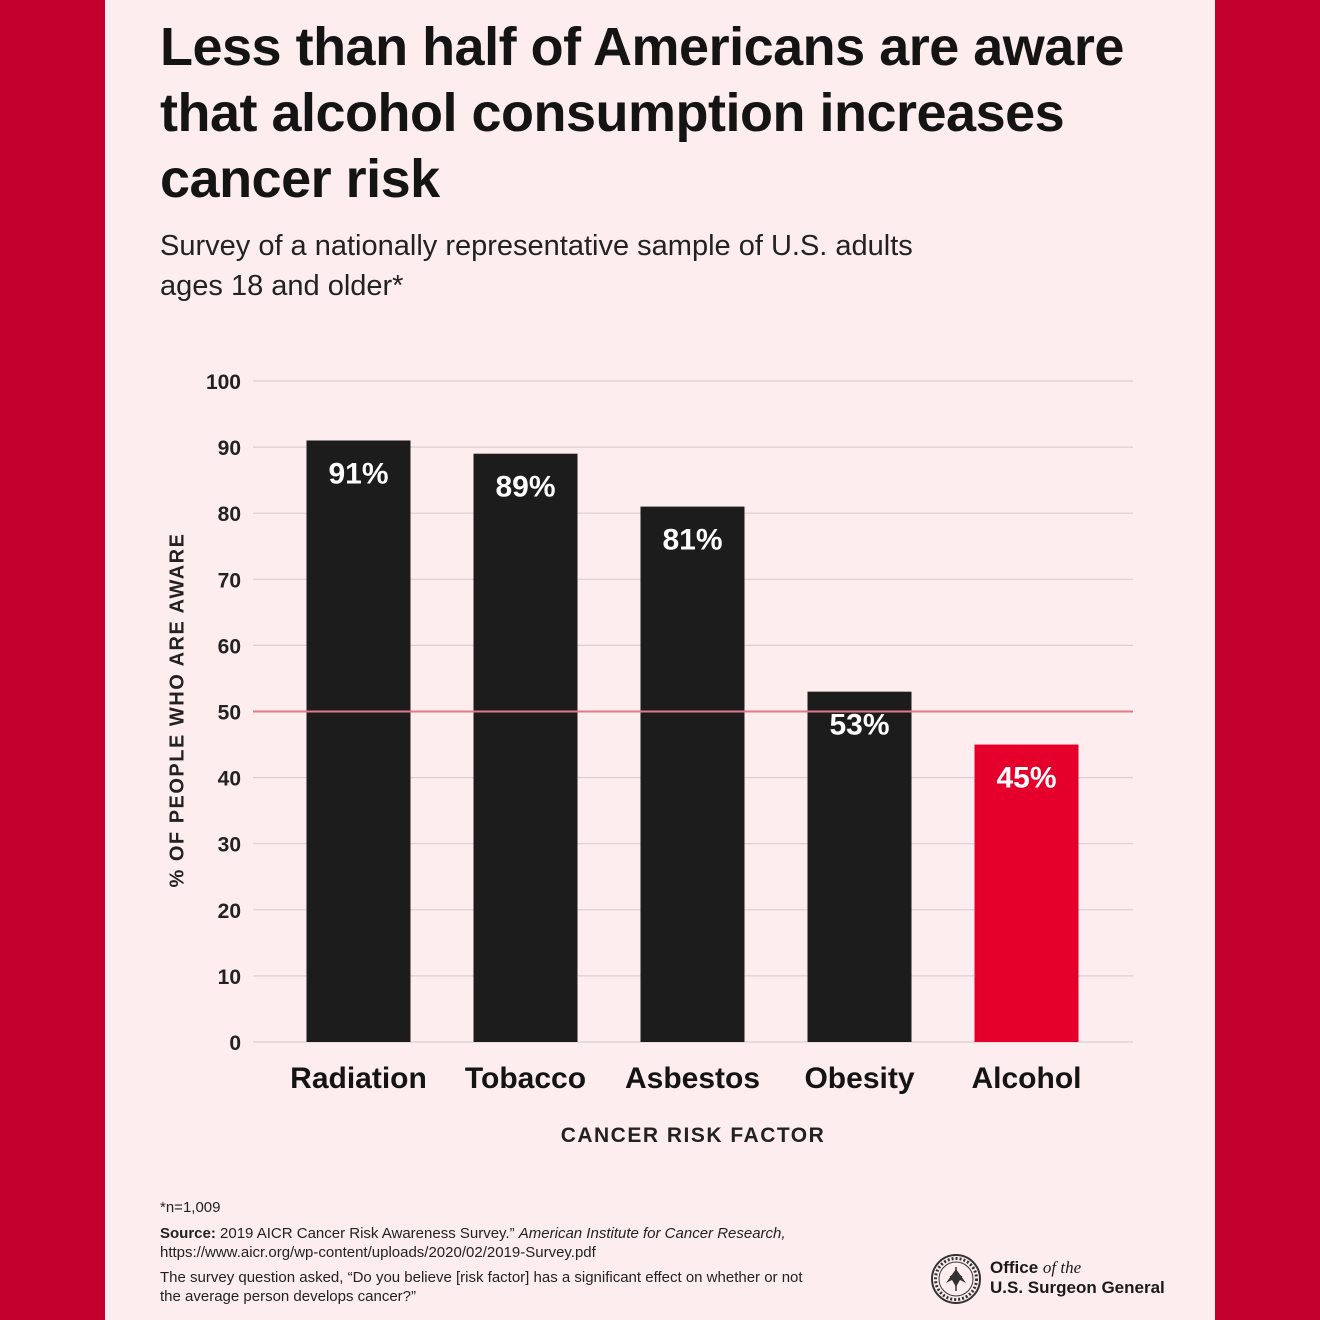 This screenshot has width=1320, height=1320. Describe the element at coordinates (229, 713) in the screenshot. I see `y-tick-label: 50` at that location.